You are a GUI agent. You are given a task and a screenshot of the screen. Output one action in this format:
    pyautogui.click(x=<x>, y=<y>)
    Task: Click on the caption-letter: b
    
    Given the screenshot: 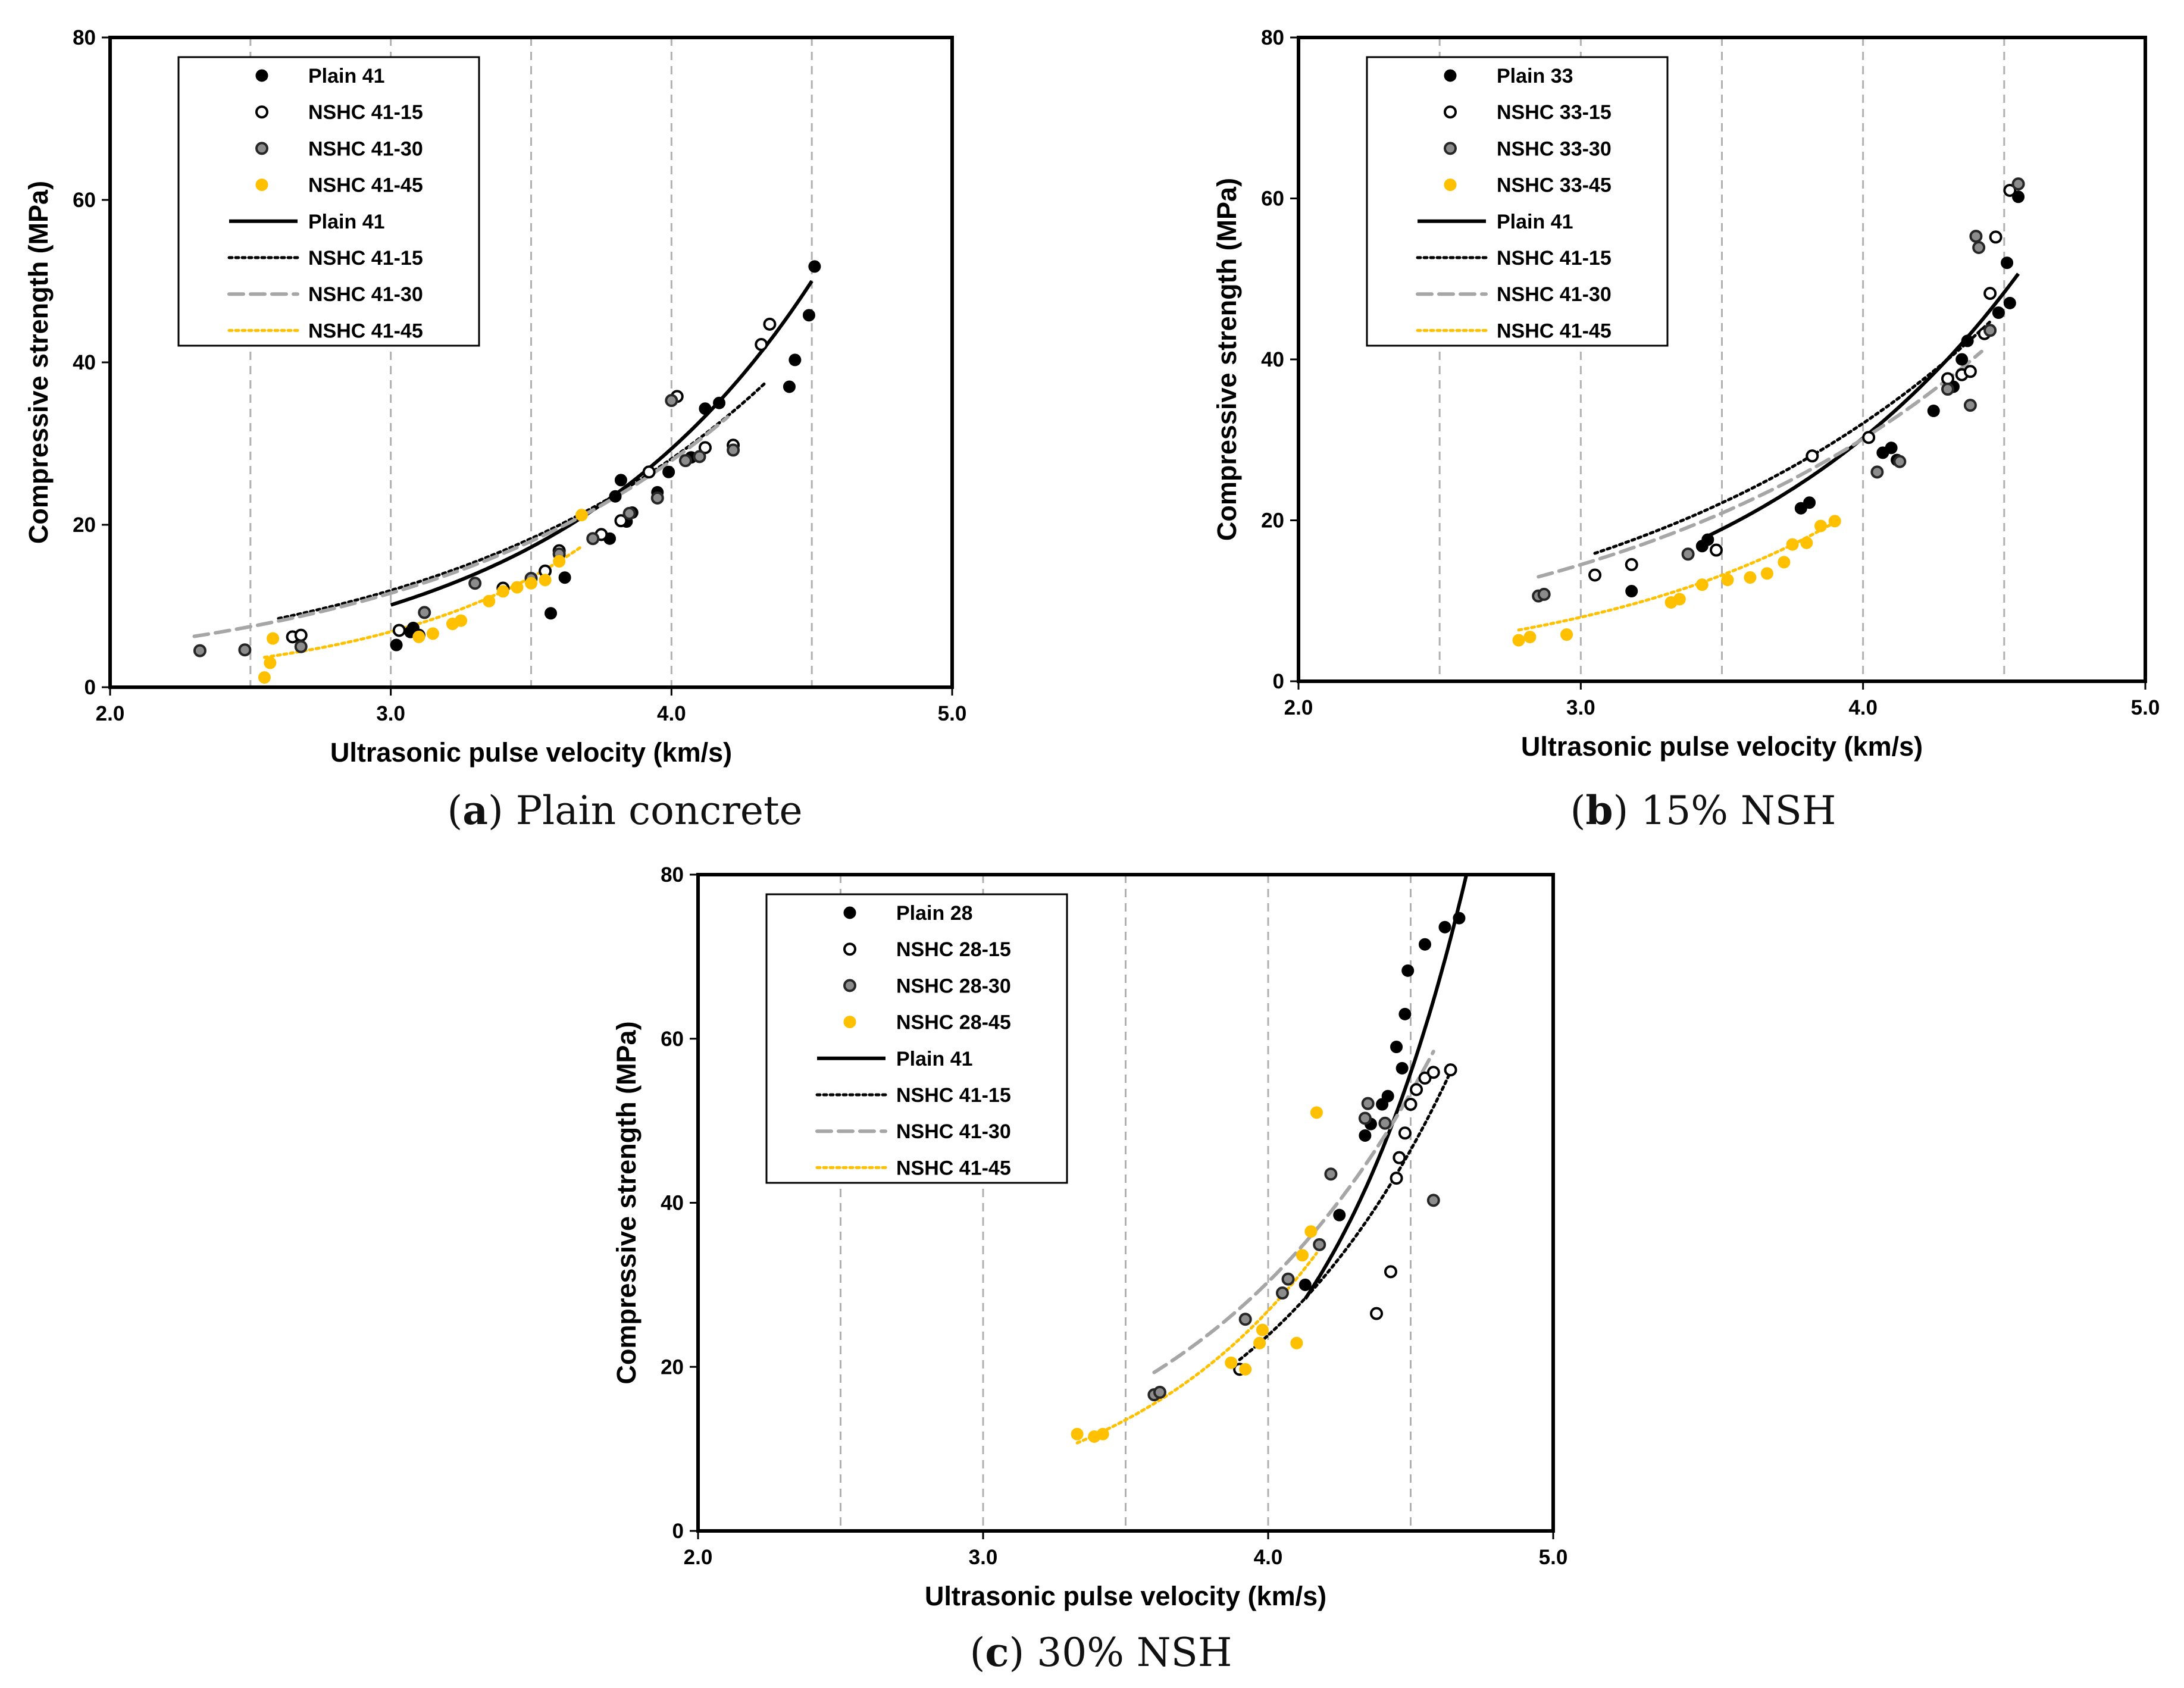 What is the action you would take?
    pyautogui.click(x=1599, y=810)
    